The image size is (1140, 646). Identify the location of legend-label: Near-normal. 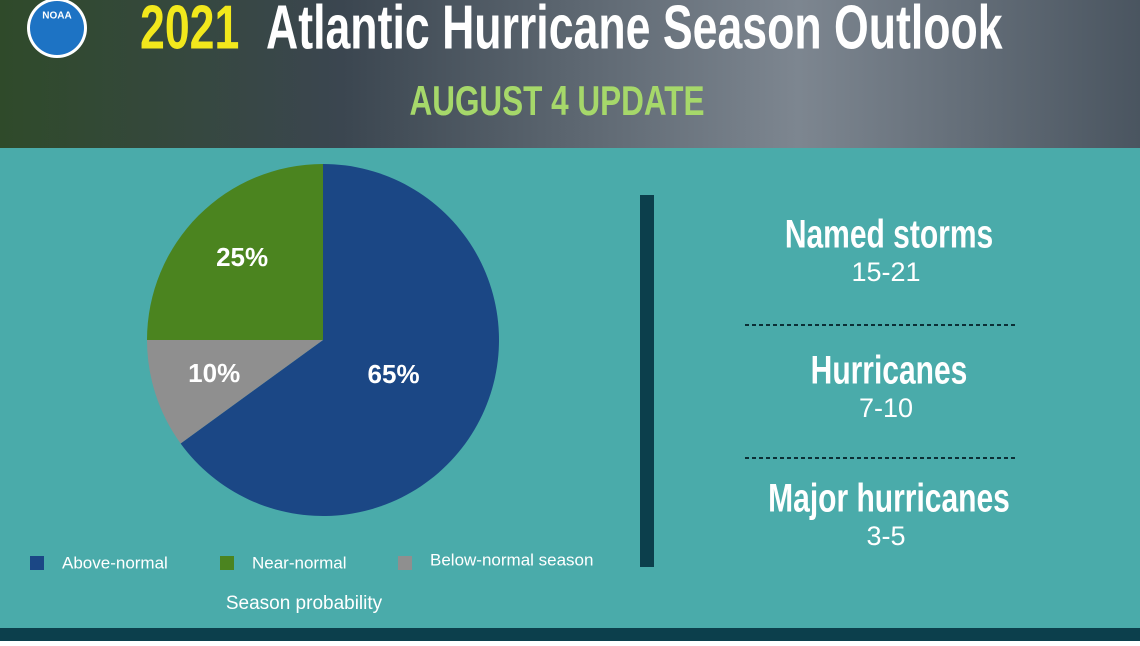
(299, 562).